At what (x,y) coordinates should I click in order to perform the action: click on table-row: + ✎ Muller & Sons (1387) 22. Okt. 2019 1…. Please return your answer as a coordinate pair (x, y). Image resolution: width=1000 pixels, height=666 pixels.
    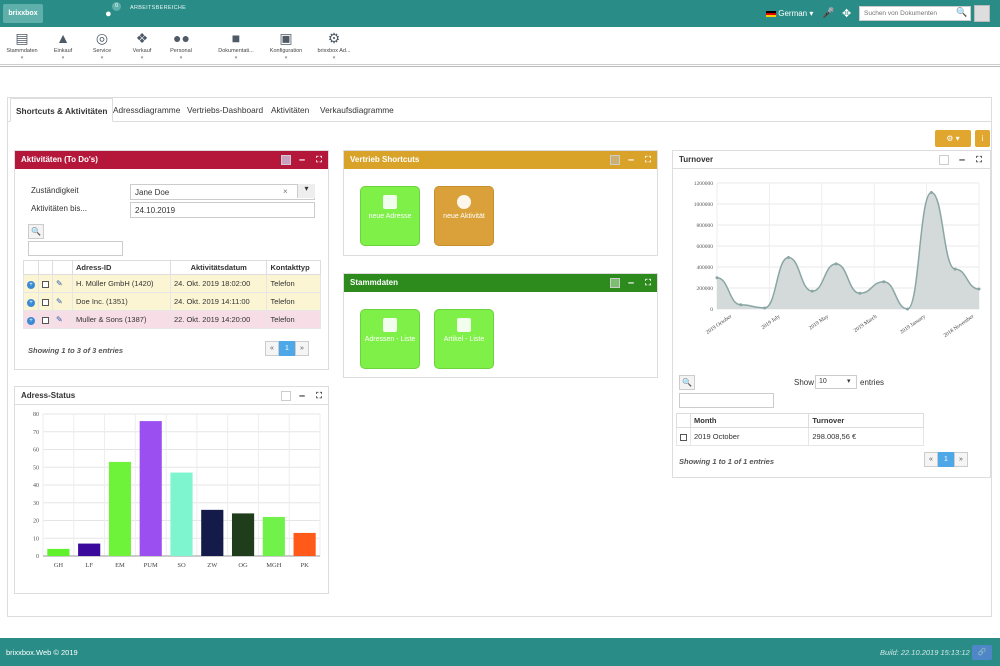
    Looking at the image, I should click on (172, 319).